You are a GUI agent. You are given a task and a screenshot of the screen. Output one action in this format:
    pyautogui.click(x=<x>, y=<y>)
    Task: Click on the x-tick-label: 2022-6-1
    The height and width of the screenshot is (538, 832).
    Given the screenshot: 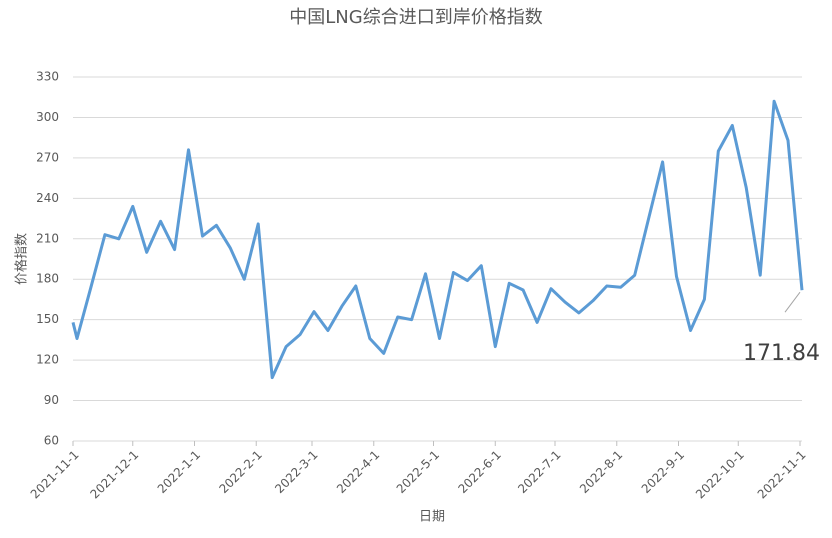 What is the action you would take?
    pyautogui.click(x=479, y=472)
    